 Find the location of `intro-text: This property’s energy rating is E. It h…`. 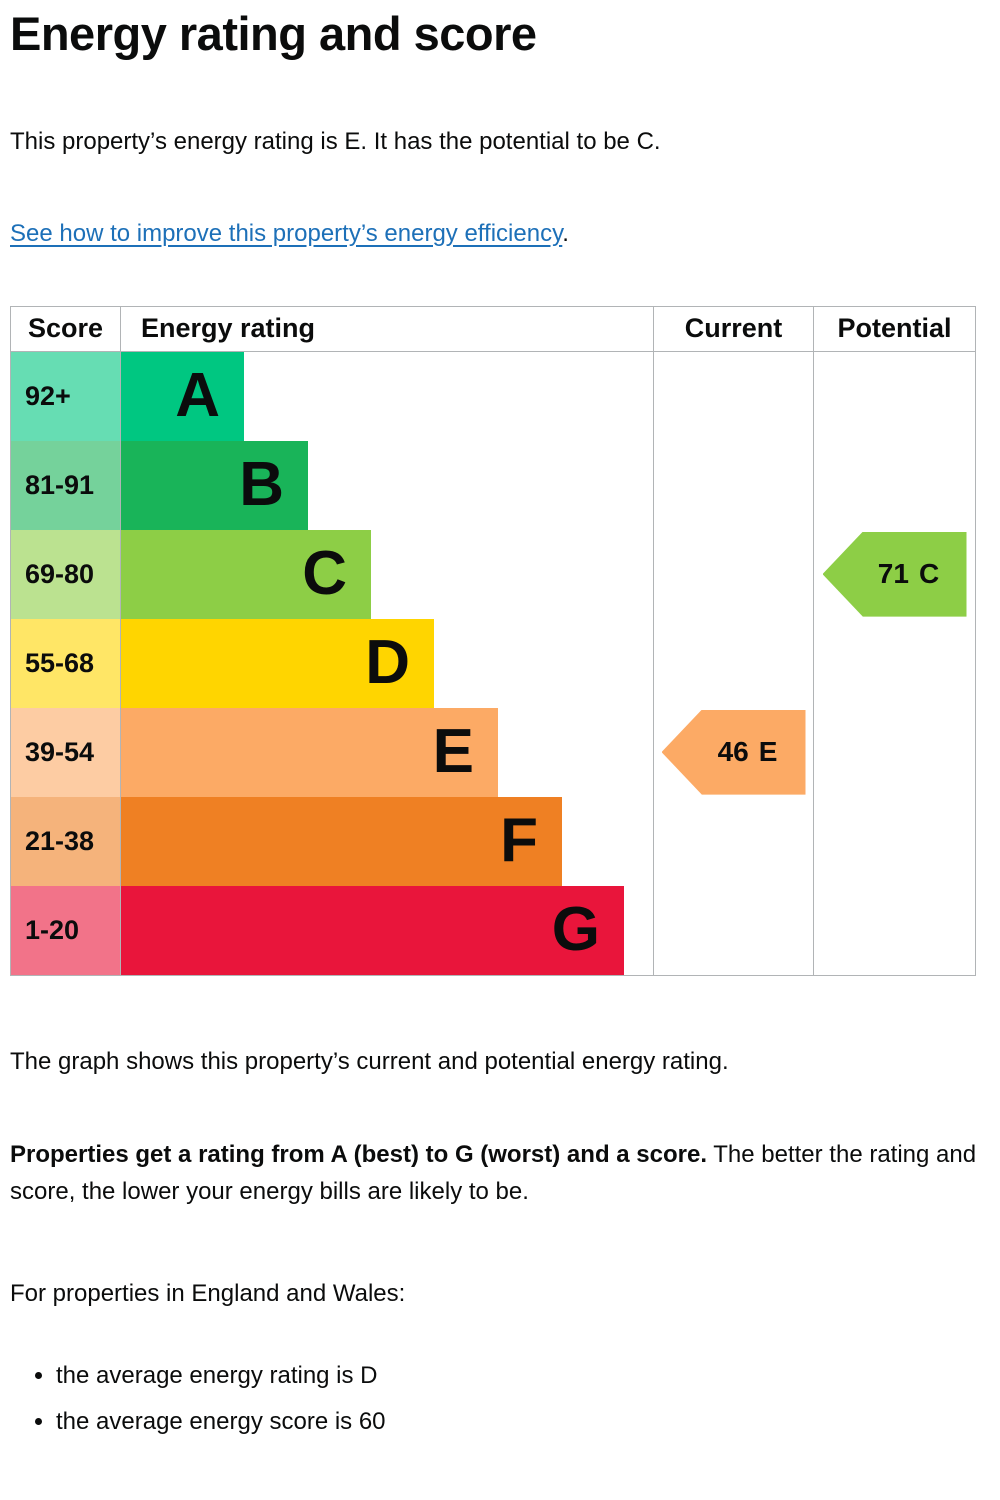

intro-text: This property’s energy rating is E. It h… is located at coordinates (335, 142).